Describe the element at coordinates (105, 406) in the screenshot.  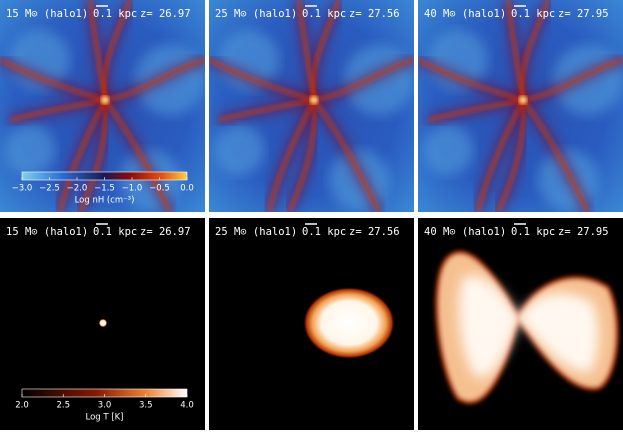
I see `colorbar-tick-label: 3.0` at that location.